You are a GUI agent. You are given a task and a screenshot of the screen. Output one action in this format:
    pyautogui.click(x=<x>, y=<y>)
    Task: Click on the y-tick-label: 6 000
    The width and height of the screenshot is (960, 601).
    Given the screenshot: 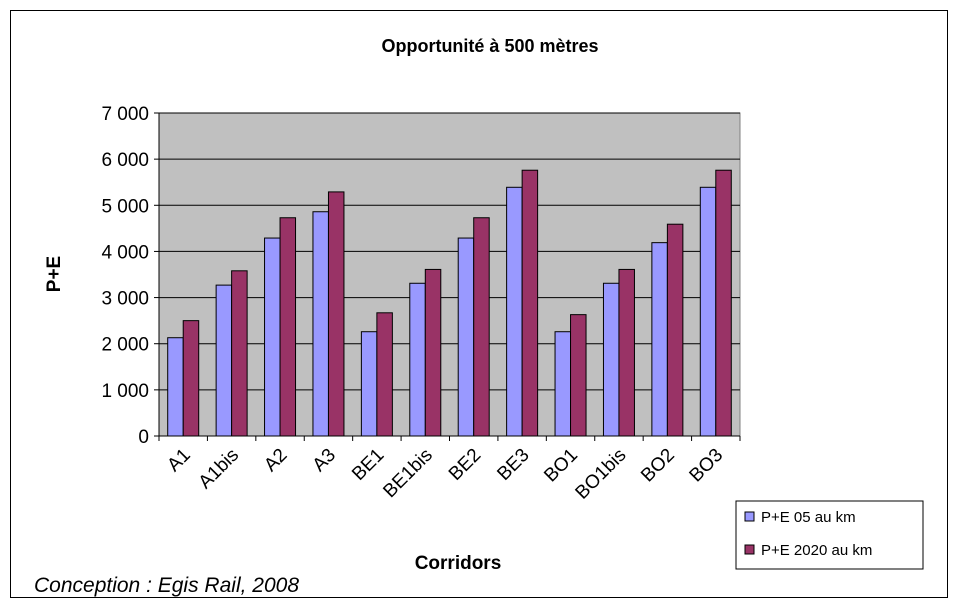 What is the action you would take?
    pyautogui.click(x=125, y=160)
    